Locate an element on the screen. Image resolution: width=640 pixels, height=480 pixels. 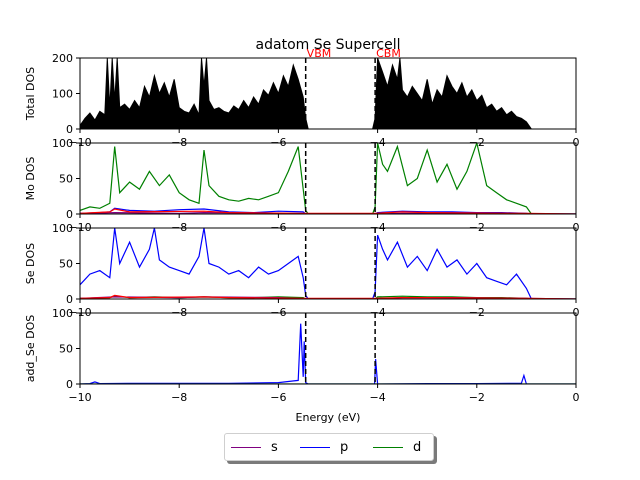
panel-3-ytick-label: 0 is located at coordinates (69, 384).